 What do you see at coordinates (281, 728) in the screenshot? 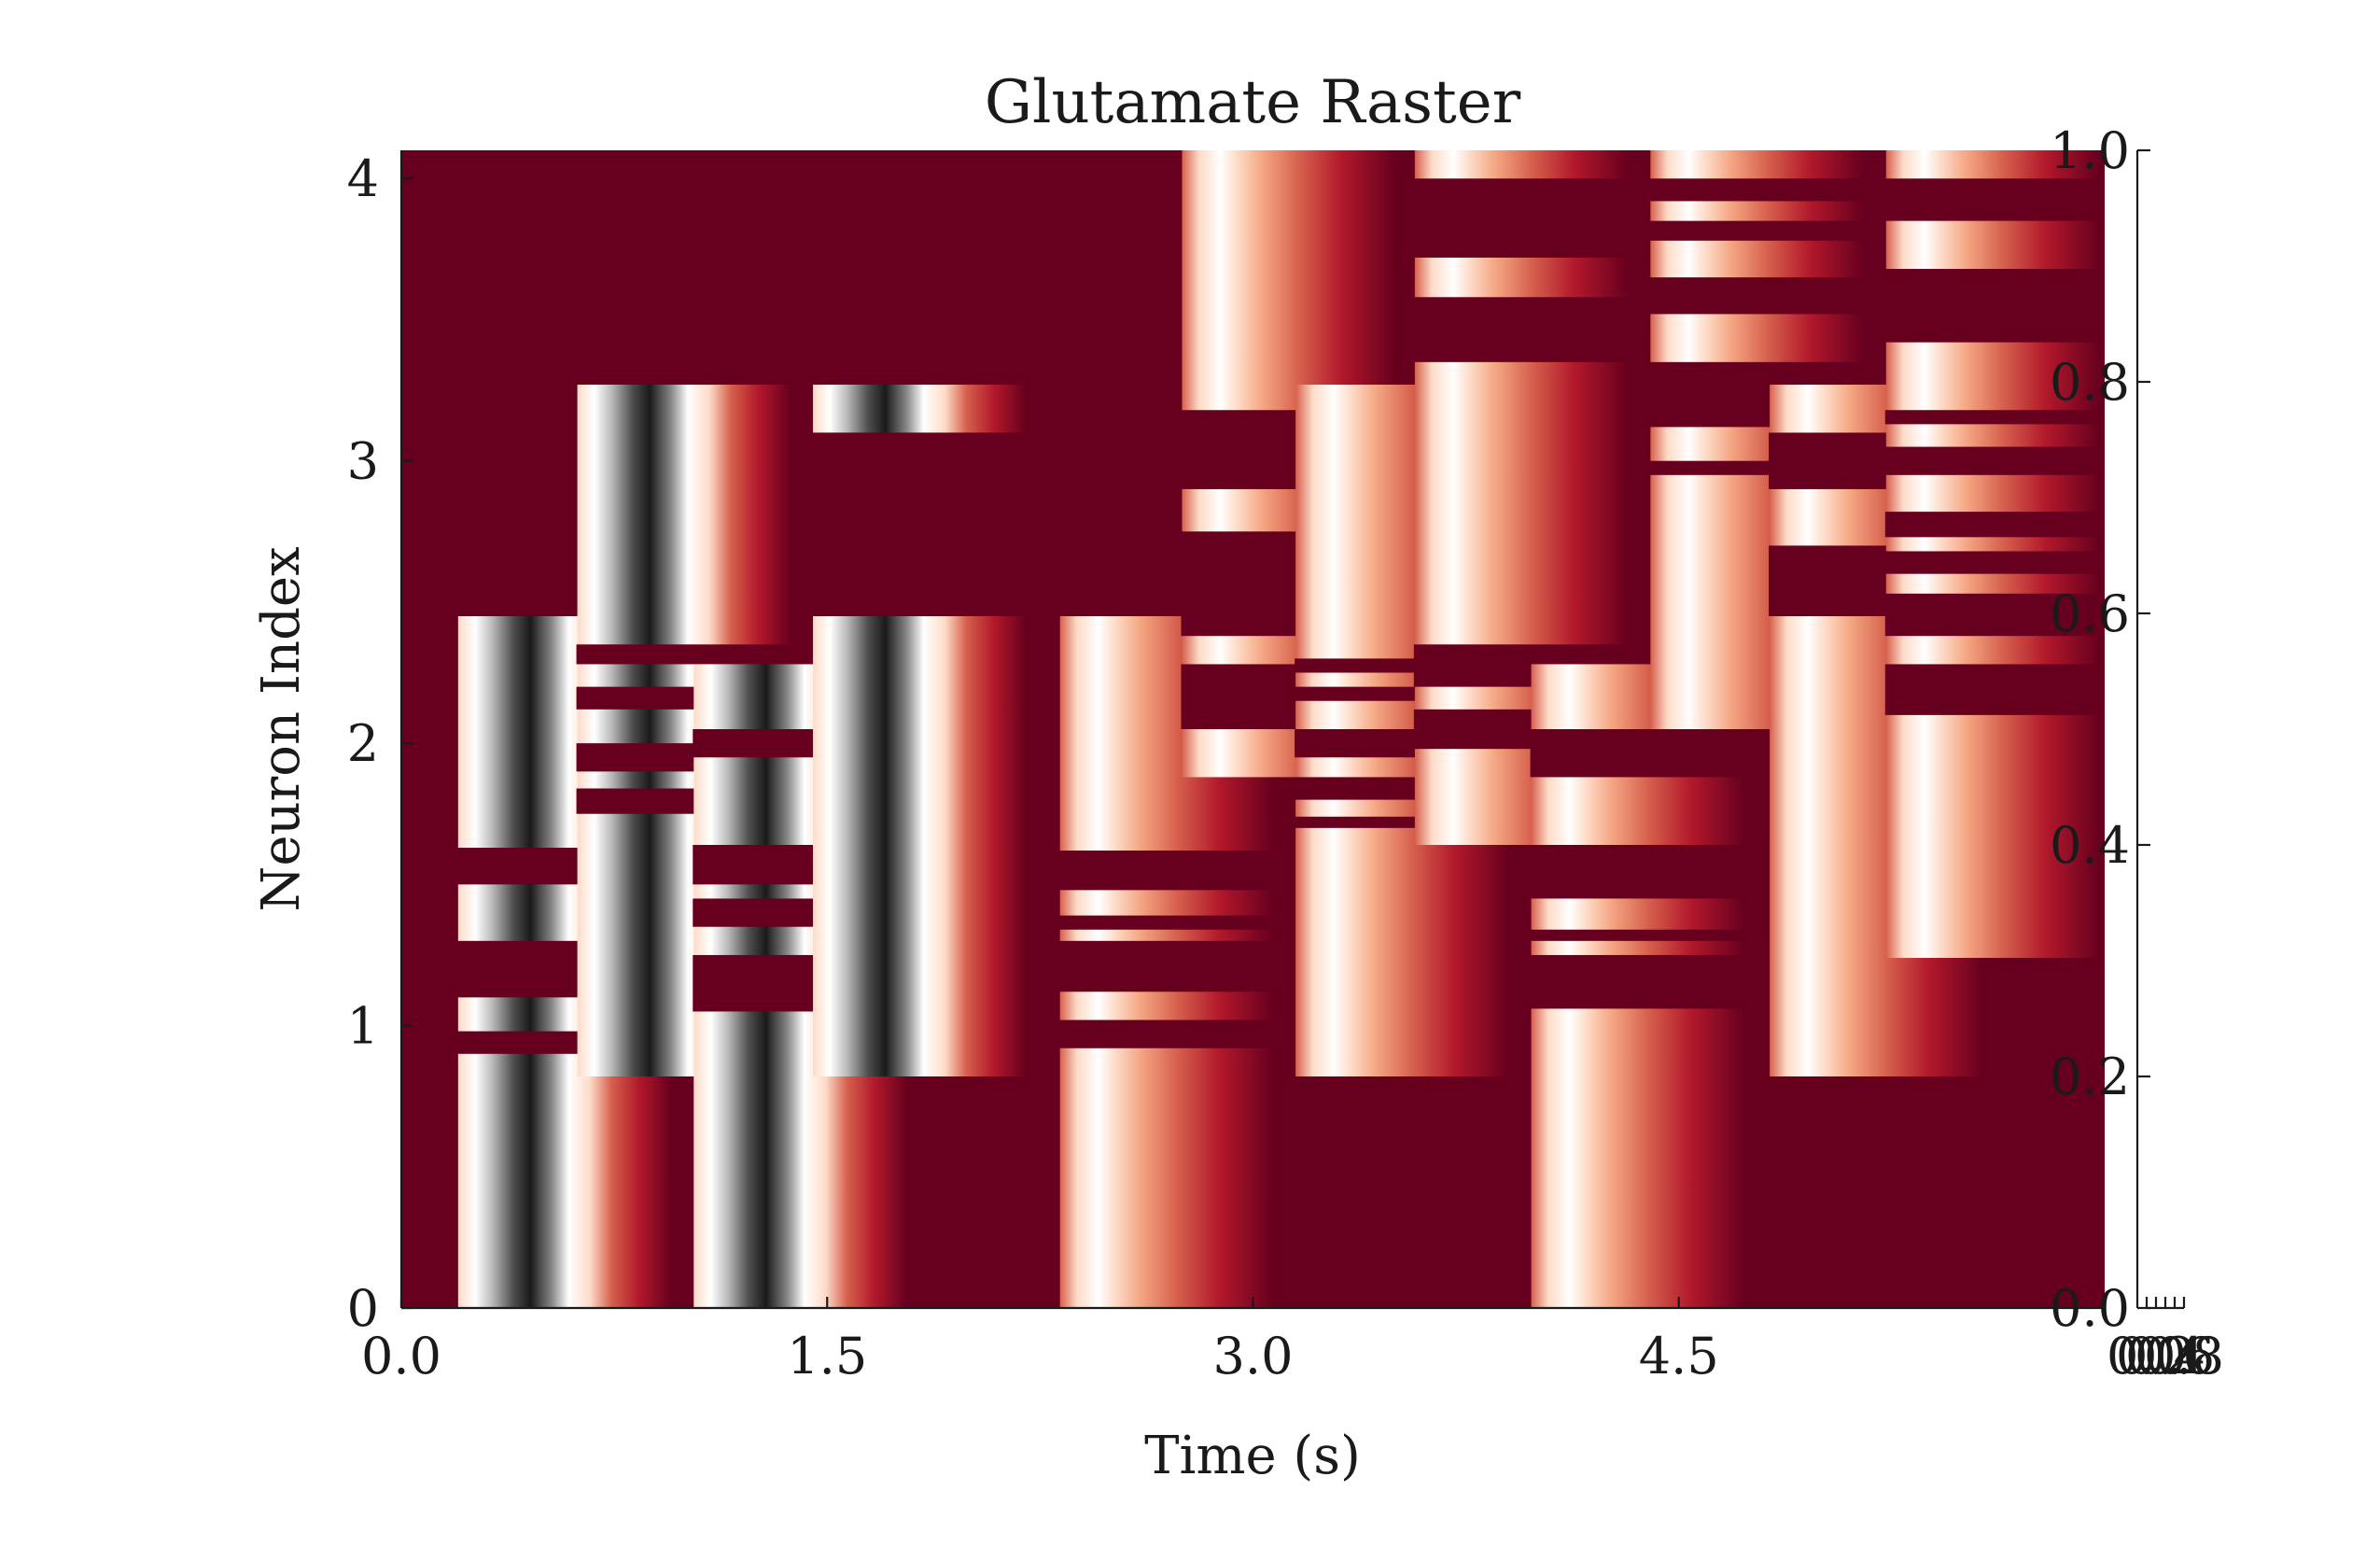
I see `y-axis-label: Neuron Index` at bounding box center [281, 728].